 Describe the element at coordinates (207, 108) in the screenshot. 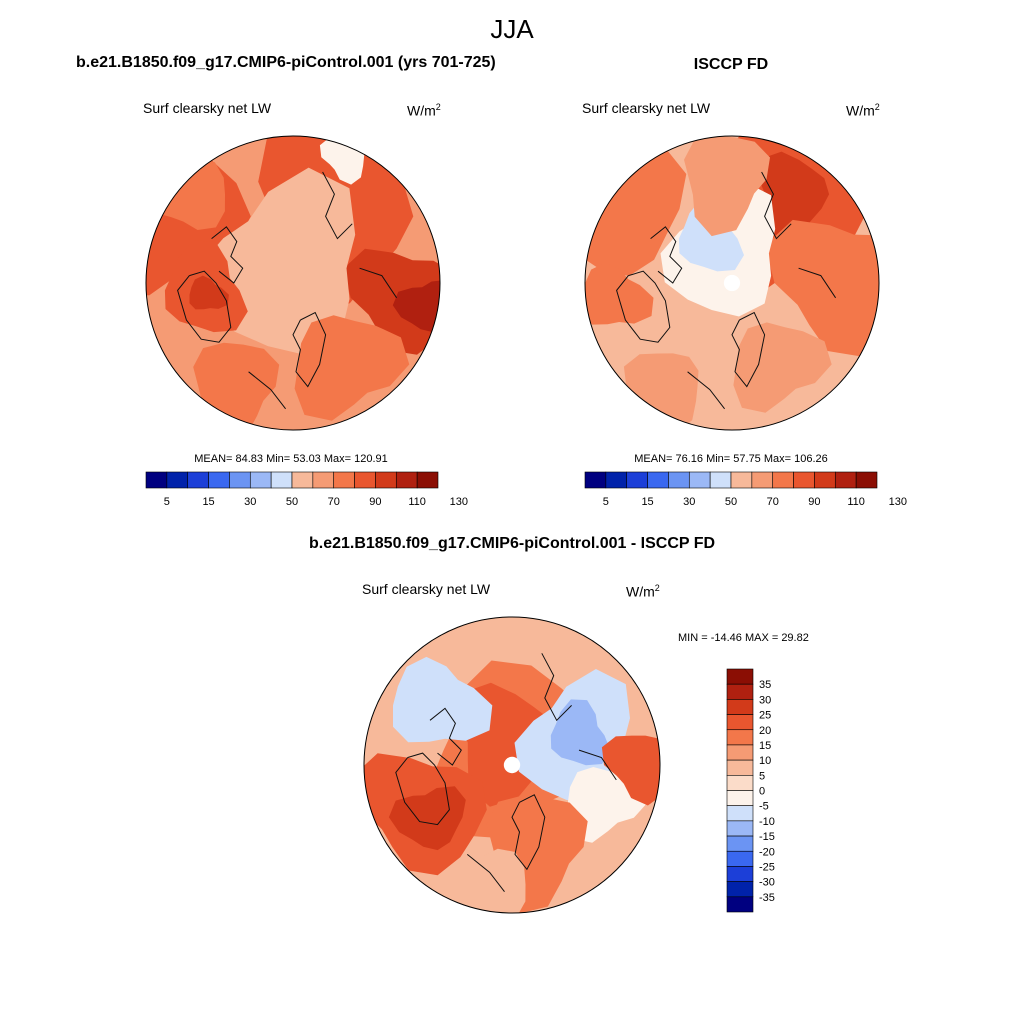

I see `panel-1-variable-label: Surf clearsky net LW` at that location.